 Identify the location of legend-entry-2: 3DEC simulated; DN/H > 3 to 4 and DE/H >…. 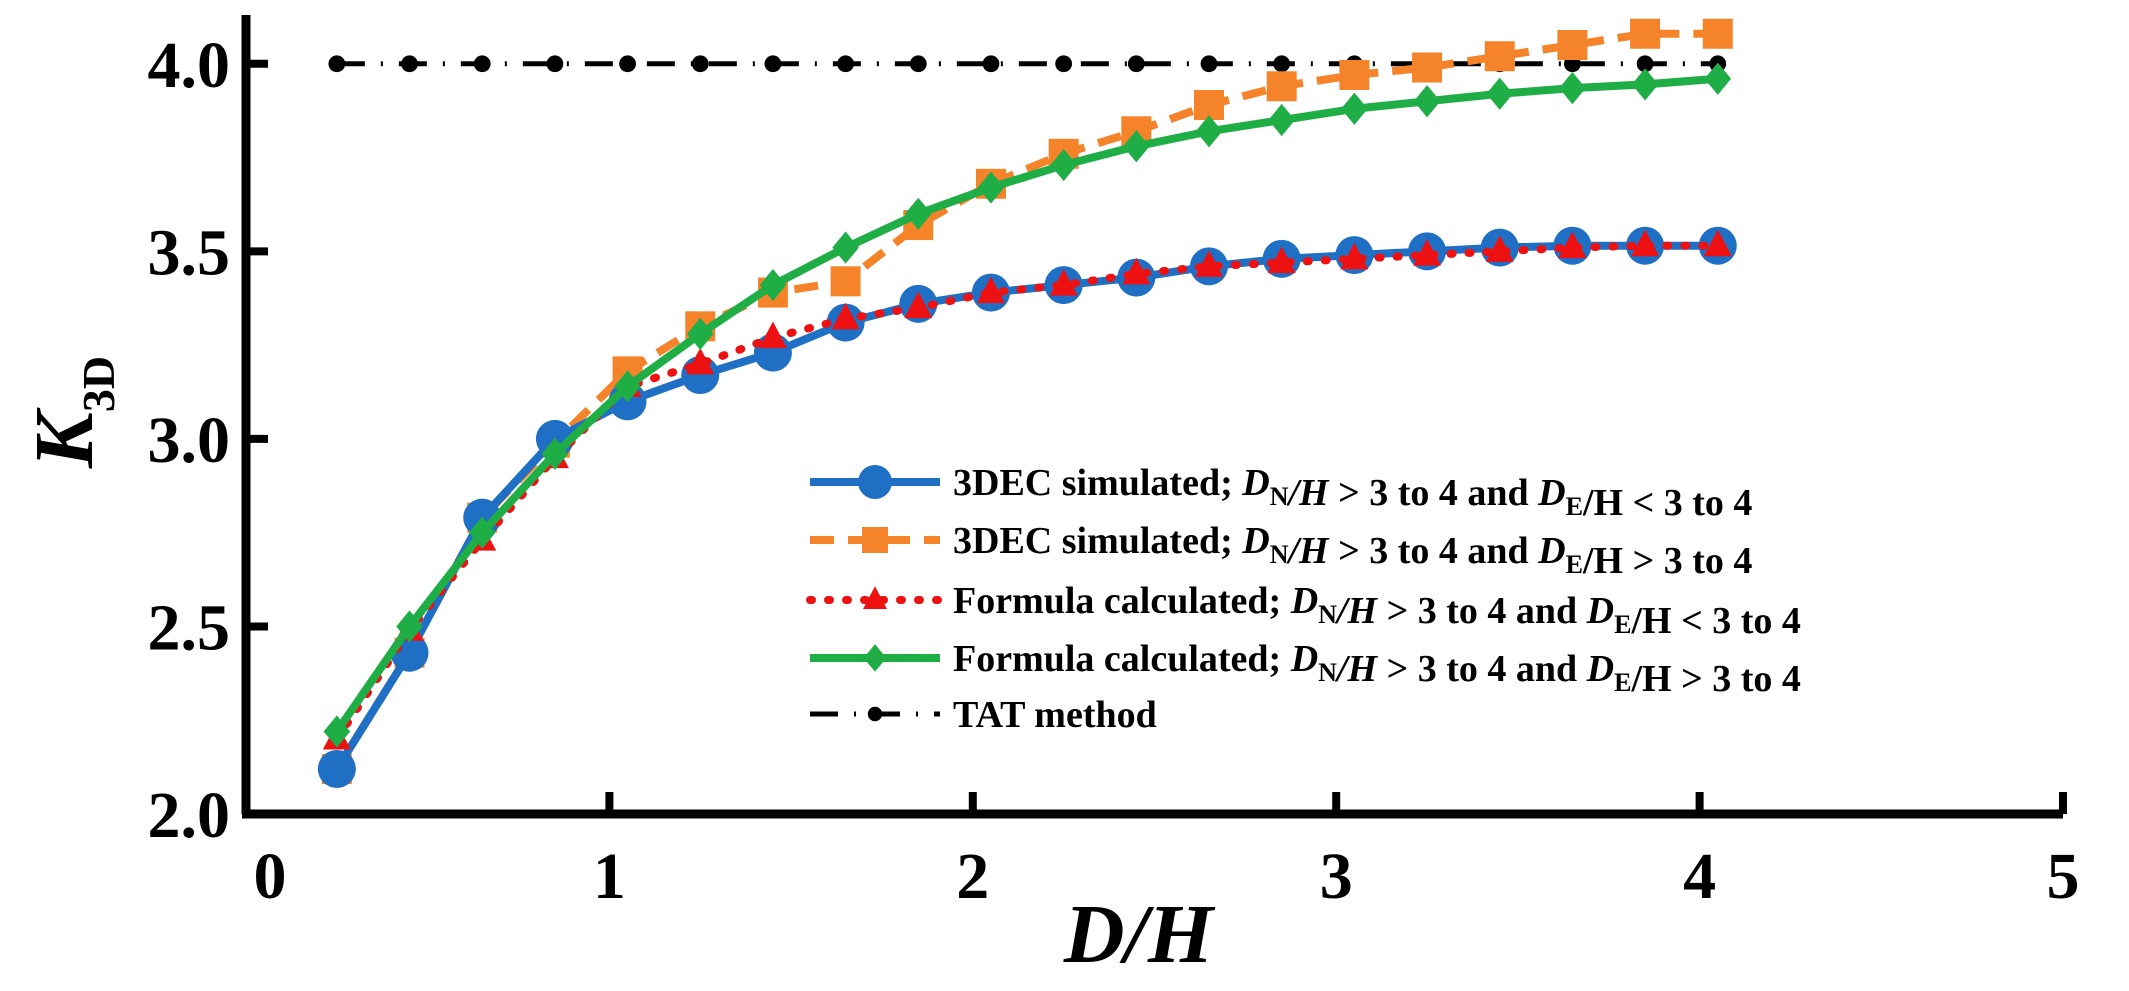
(1281, 551).